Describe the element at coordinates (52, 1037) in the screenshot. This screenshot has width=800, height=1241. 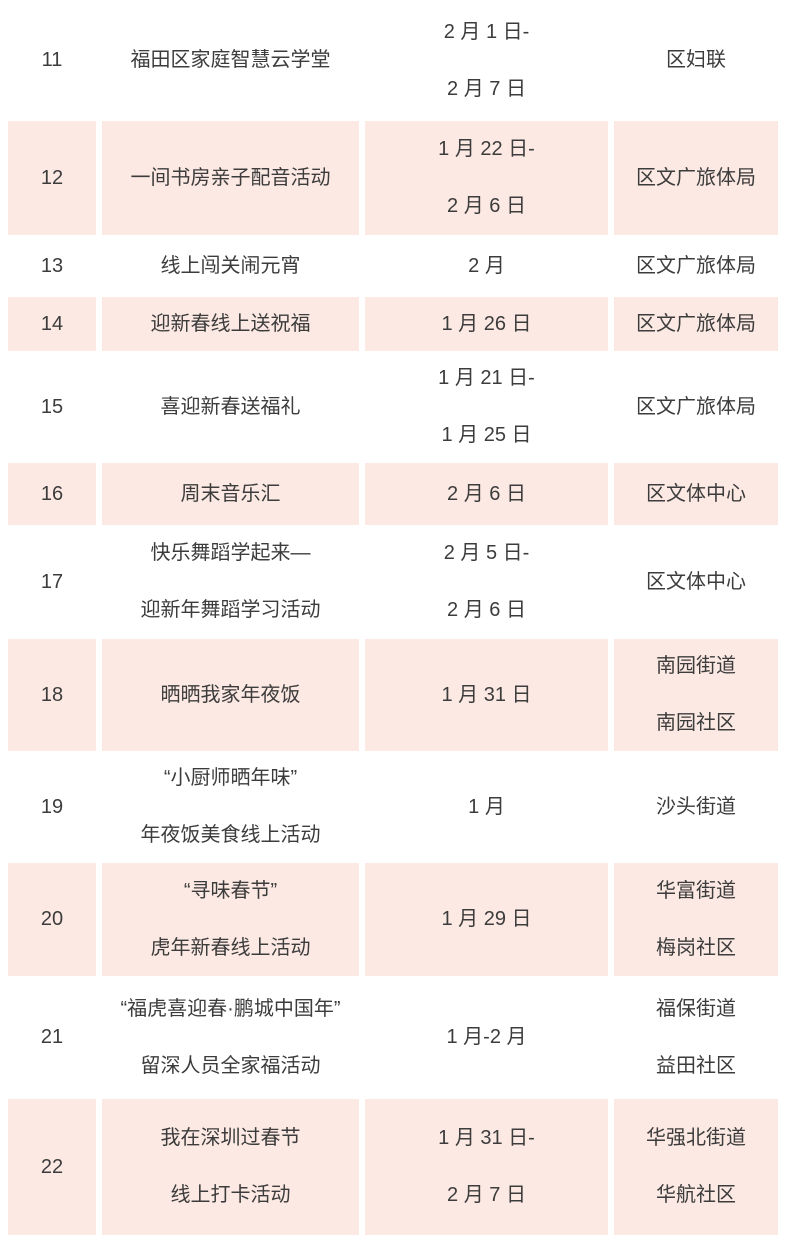
I see `row-number-cell: 21` at that location.